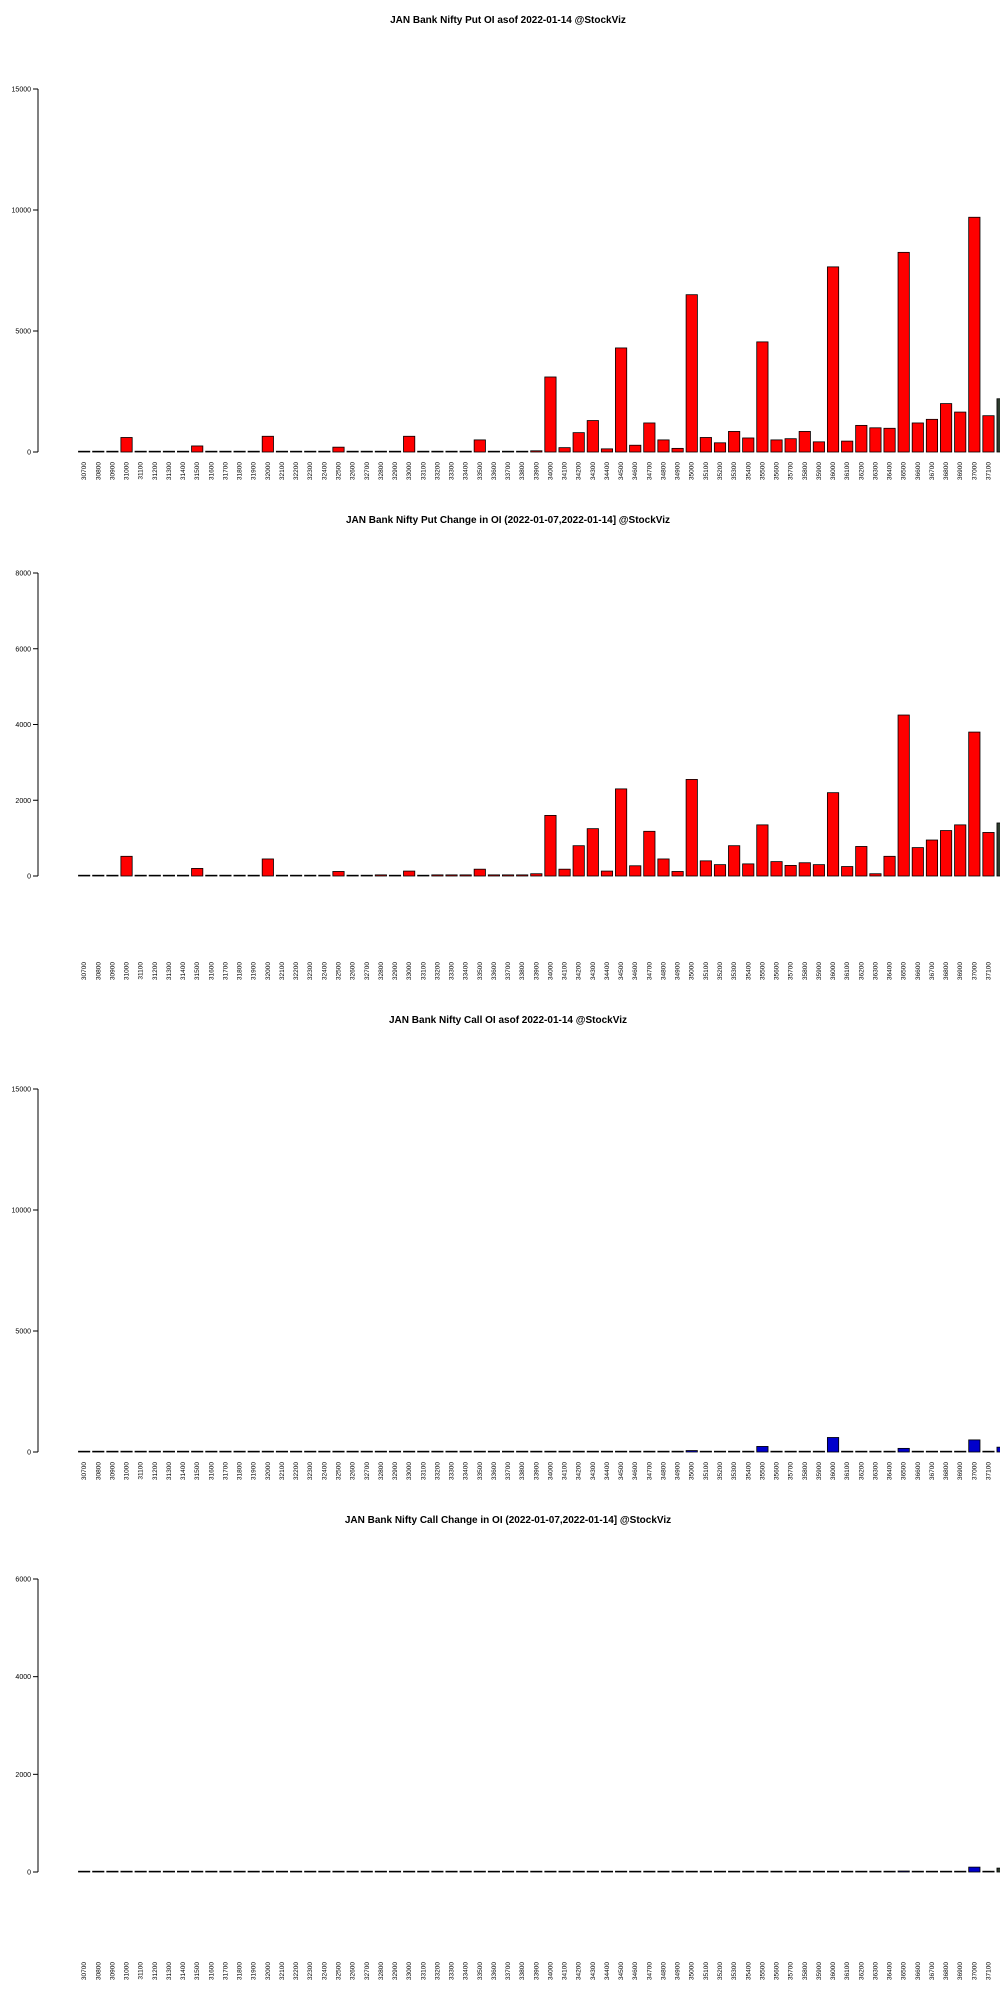 The width and height of the screenshot is (1000, 2000). What do you see at coordinates (183, 1971) in the screenshot?
I see `x-tick-label: 31400` at bounding box center [183, 1971].